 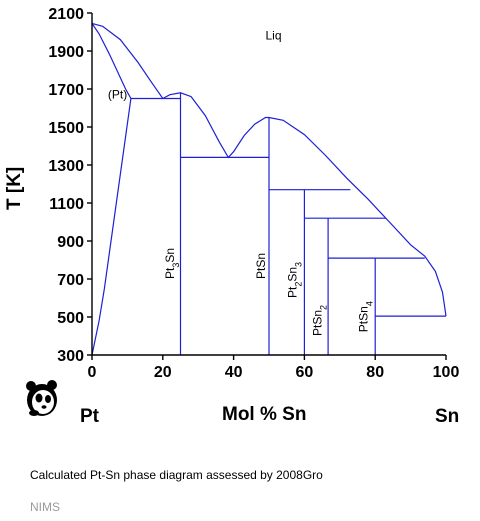 I want to click on y-tick-label: 900, so click(x=70, y=242).